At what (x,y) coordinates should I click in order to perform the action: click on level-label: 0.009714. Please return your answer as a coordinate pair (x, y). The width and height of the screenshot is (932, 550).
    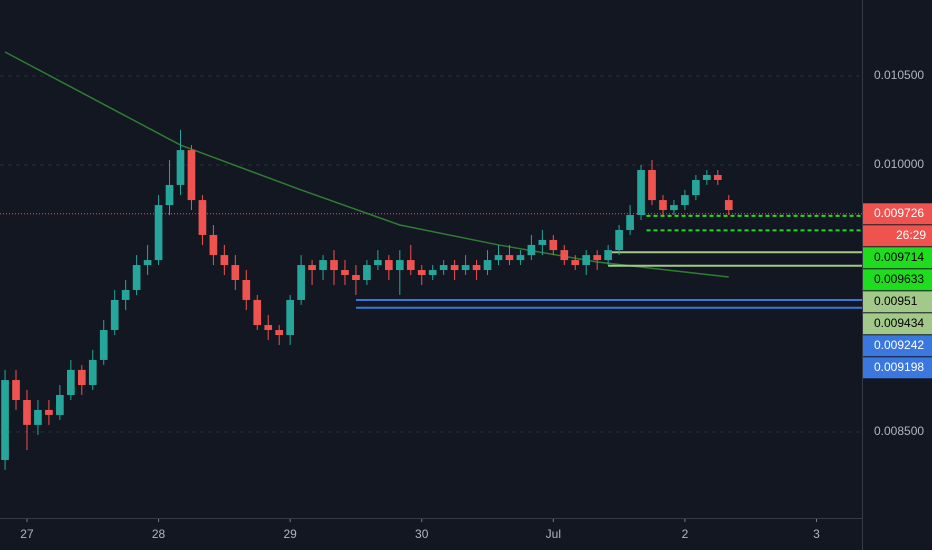
    Looking at the image, I should click on (899, 257).